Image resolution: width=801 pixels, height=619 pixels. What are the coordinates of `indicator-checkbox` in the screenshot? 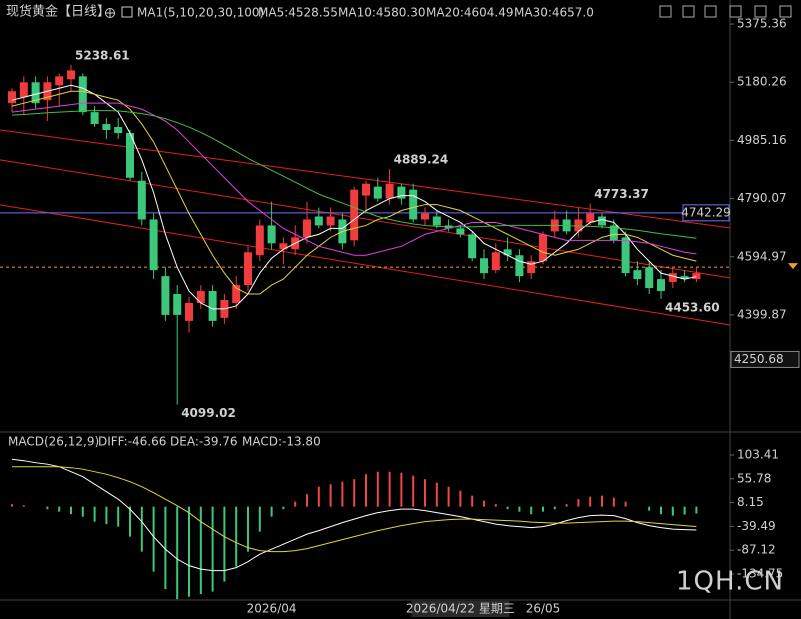 It's located at (127, 12).